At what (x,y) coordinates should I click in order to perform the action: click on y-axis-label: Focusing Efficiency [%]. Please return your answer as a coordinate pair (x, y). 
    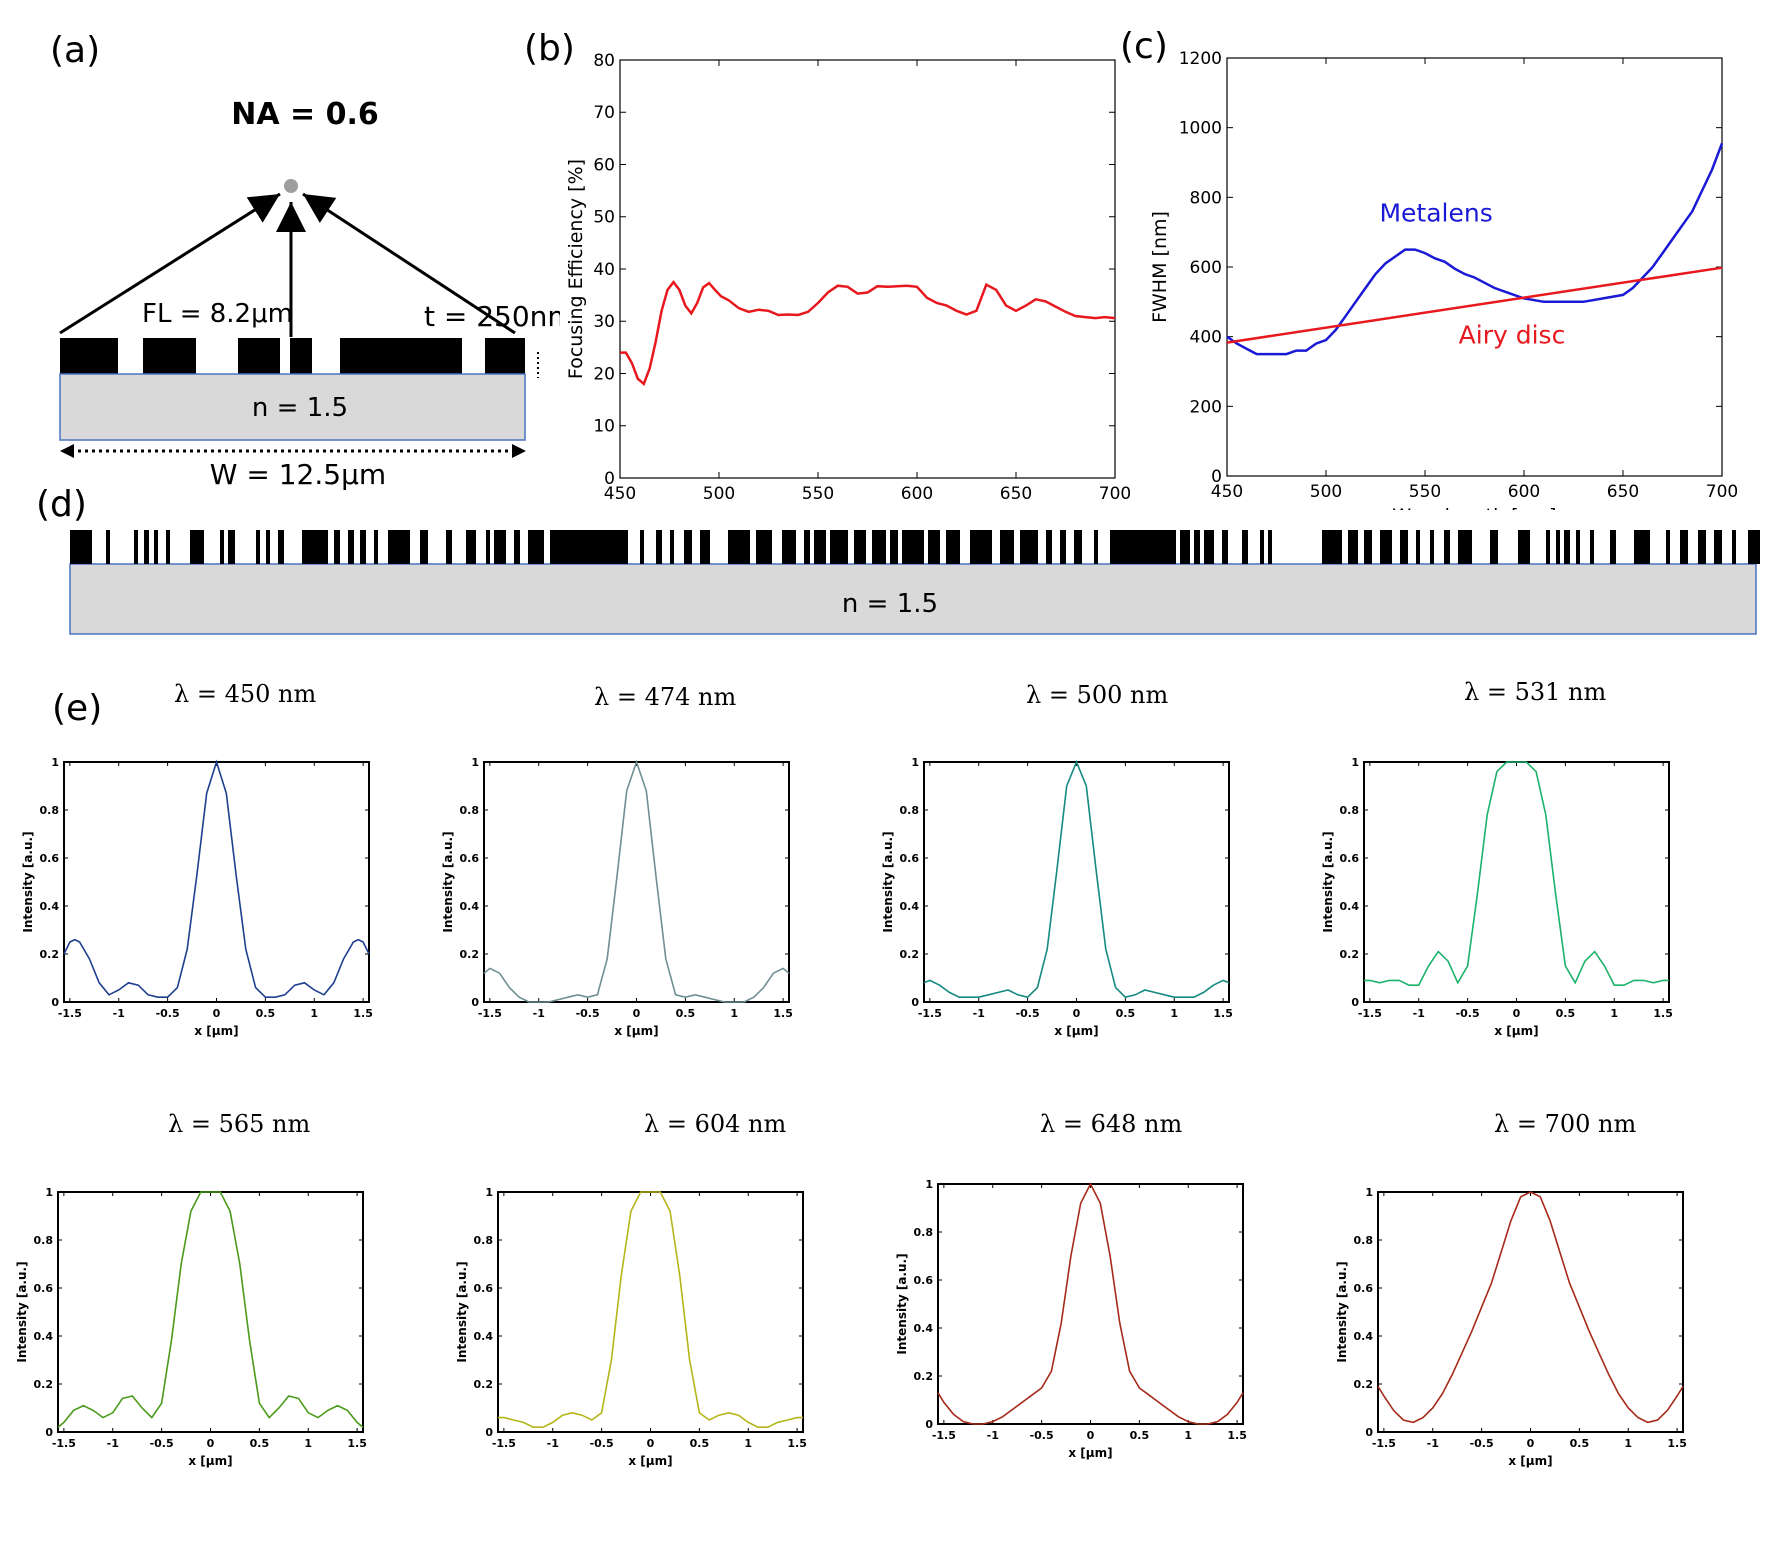
    Looking at the image, I should click on (576, 269).